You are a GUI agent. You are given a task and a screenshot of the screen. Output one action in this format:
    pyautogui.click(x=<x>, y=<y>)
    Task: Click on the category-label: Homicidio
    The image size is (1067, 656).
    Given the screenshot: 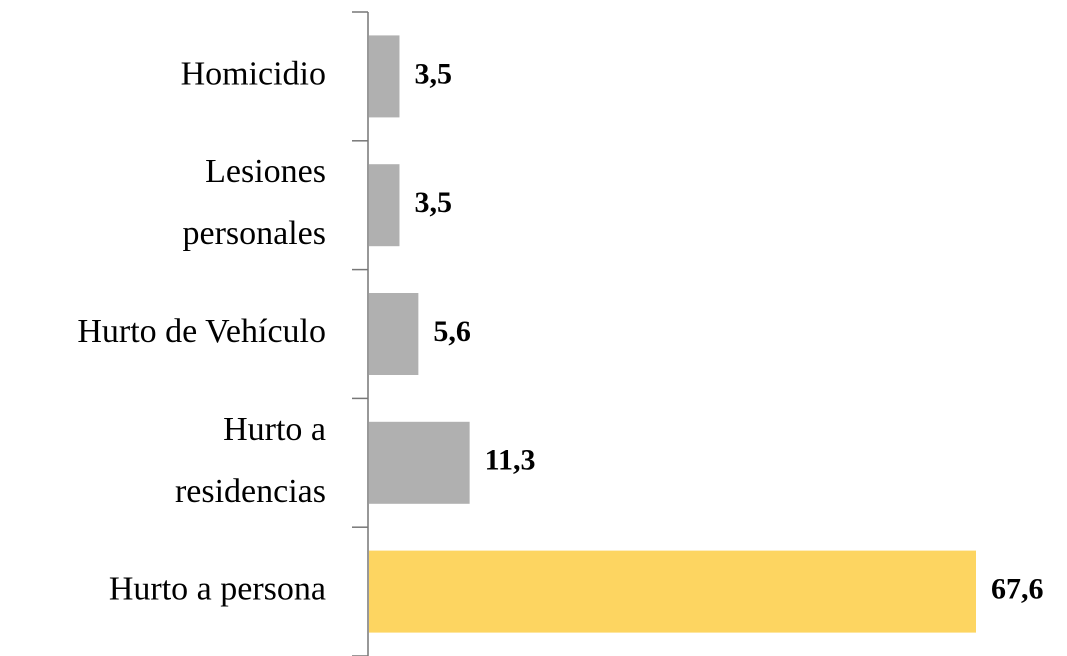 What is the action you would take?
    pyautogui.click(x=253, y=73)
    